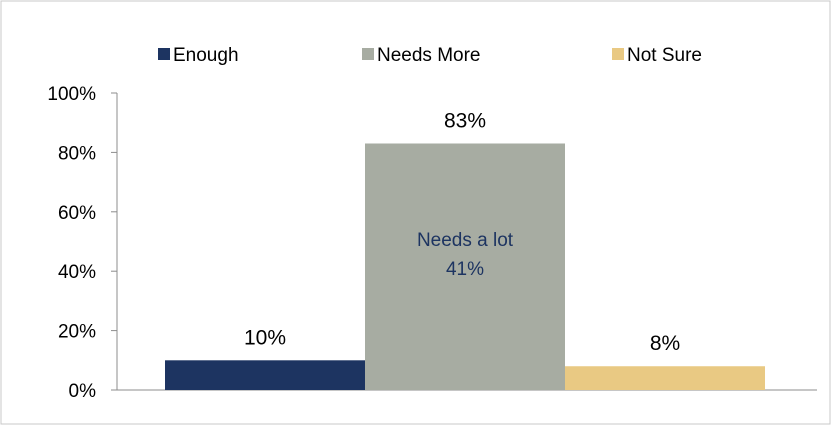 This screenshot has width=831, height=425. I want to click on legend-label: Enough, so click(206, 55).